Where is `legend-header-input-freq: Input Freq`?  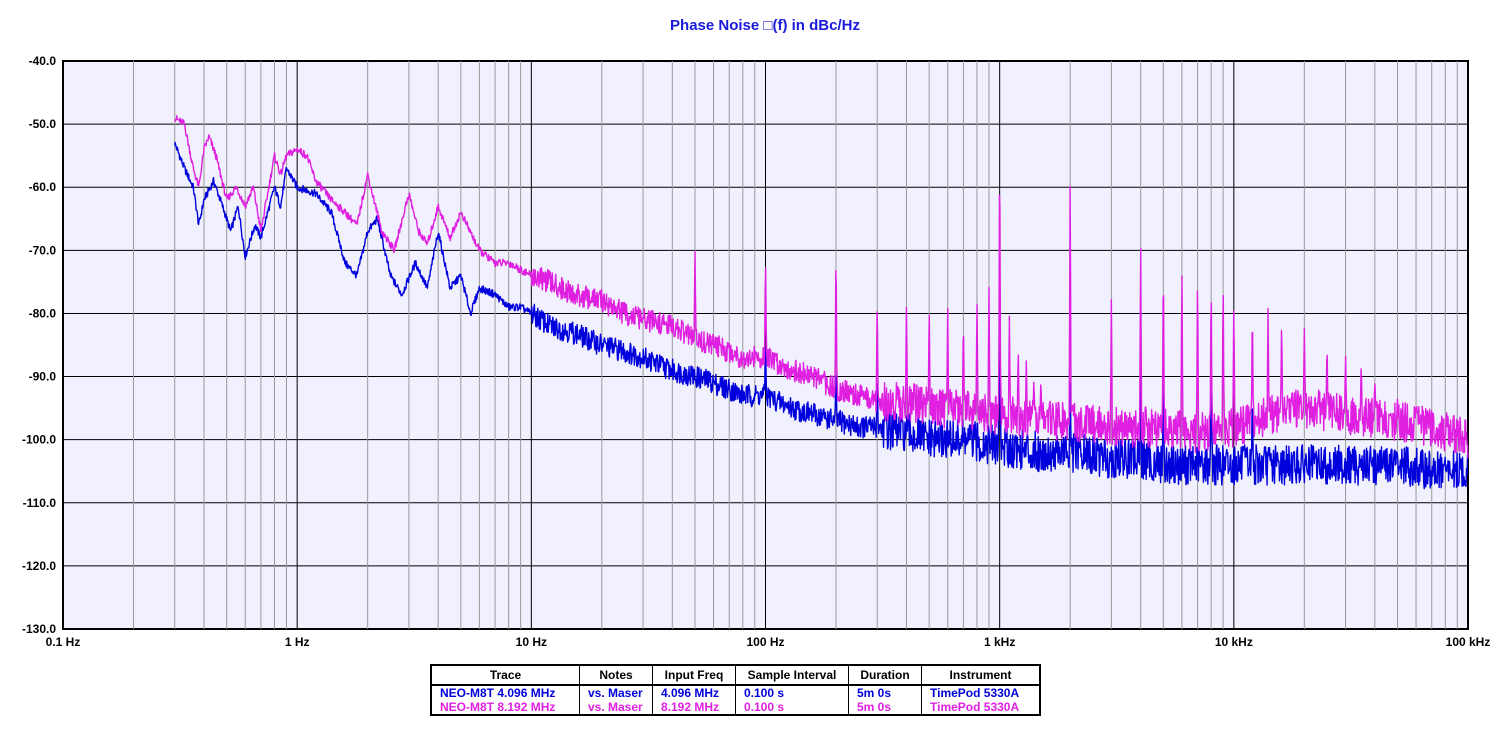
legend-header-input-freq: Input Freq is located at coordinates (694, 675).